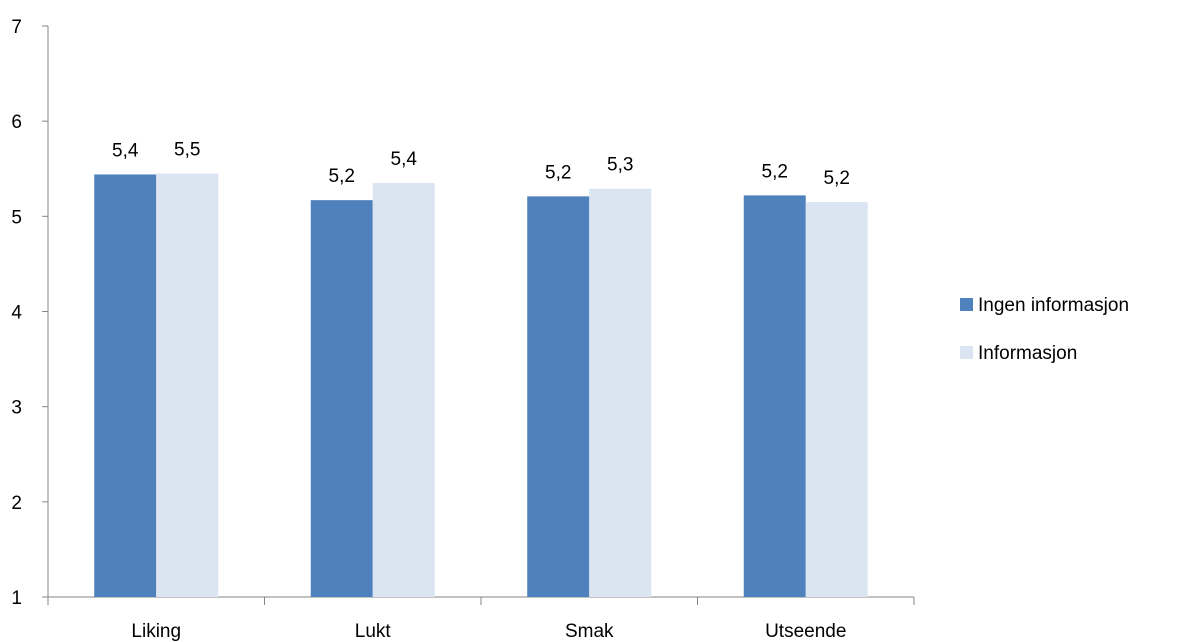  I want to click on y-tick-label: 5, so click(16, 217).